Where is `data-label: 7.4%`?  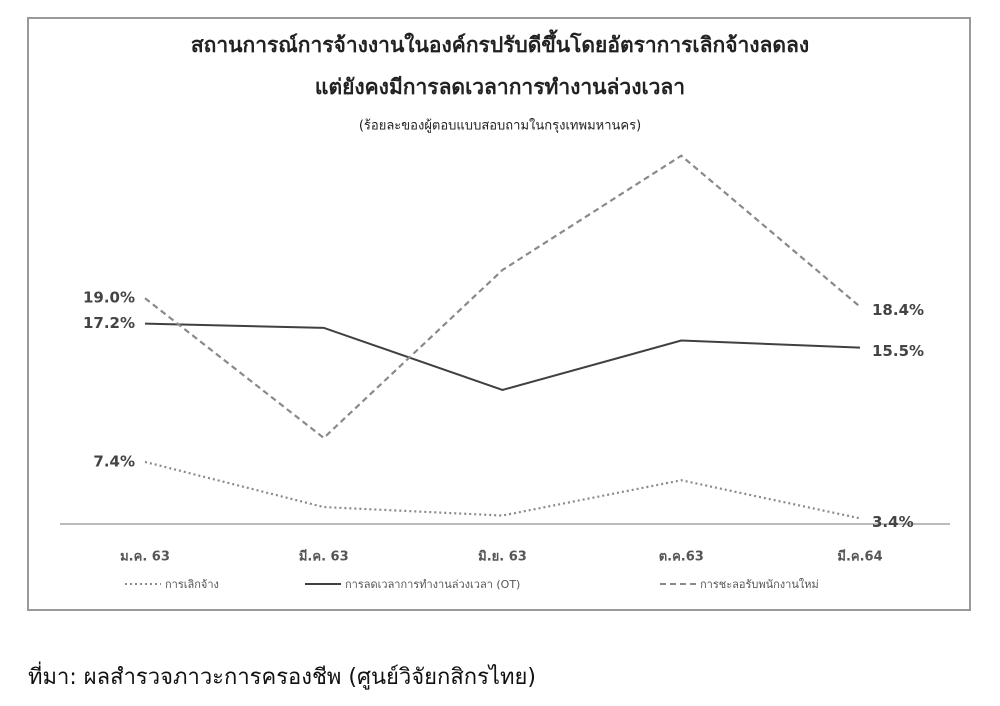 data-label: 7.4% is located at coordinates (114, 461).